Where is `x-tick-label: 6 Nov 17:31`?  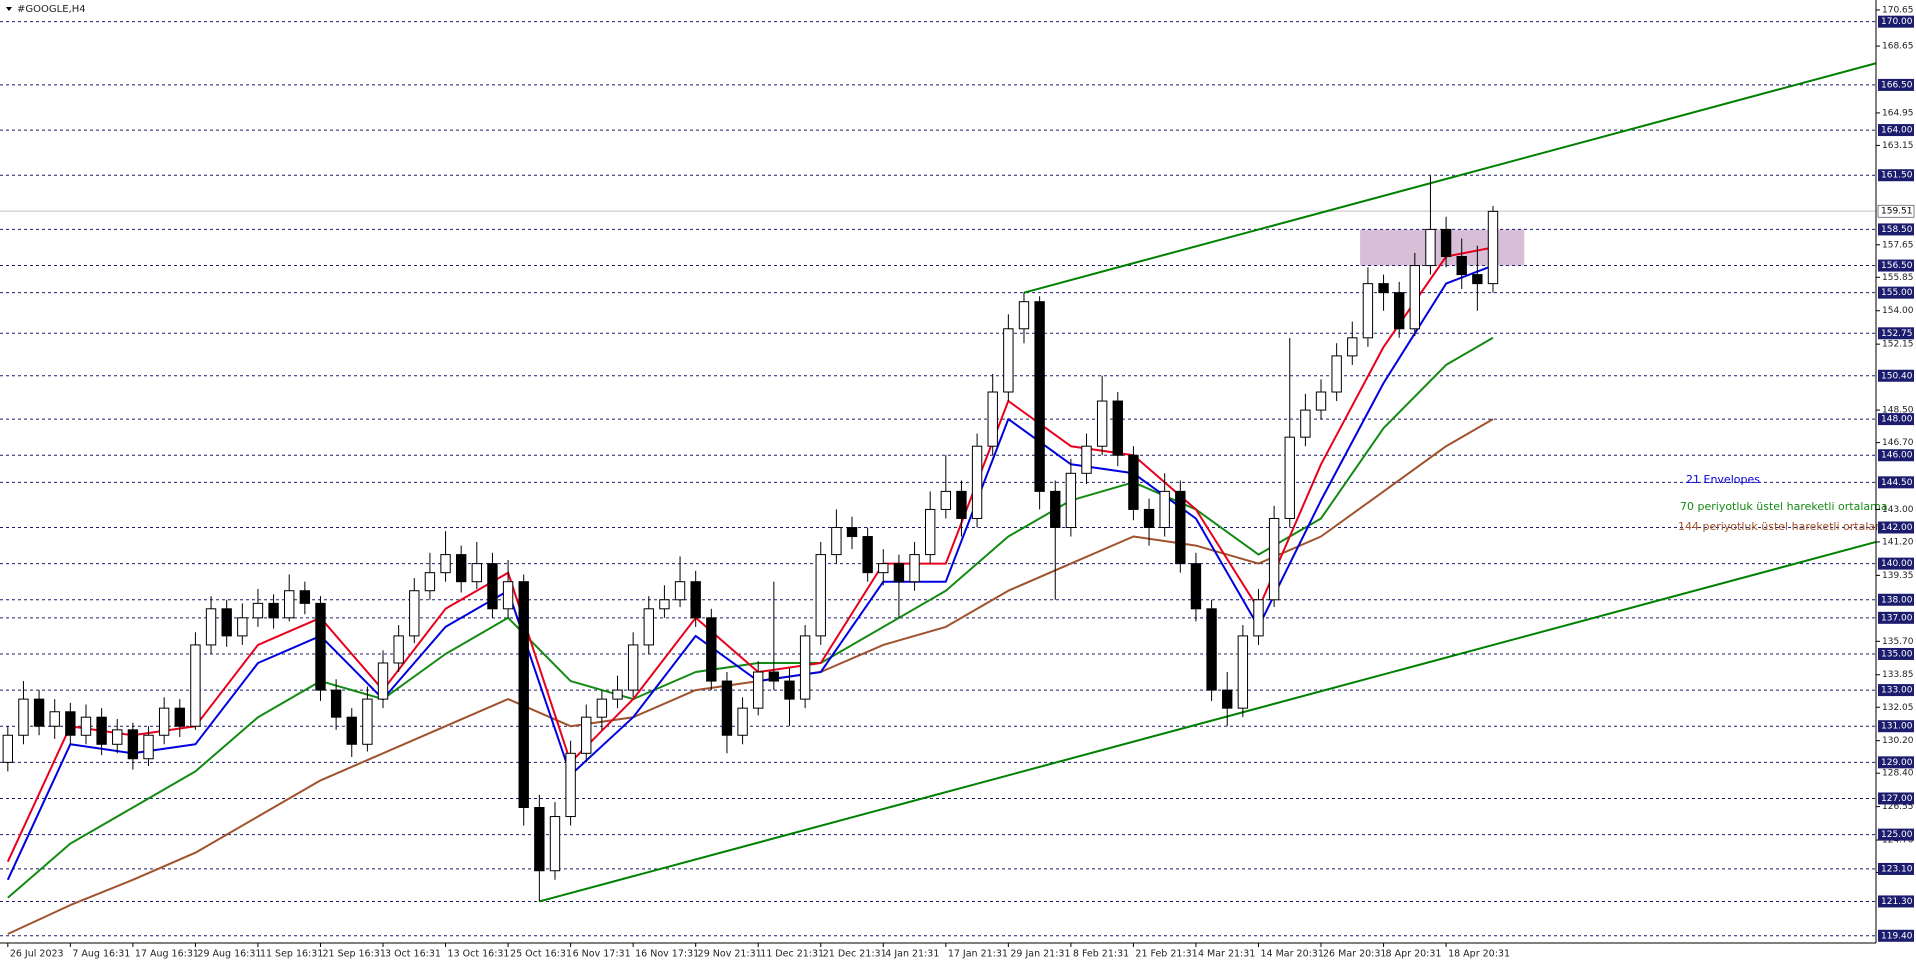 x-tick-label: 6 Nov 17:31 is located at coordinates (602, 954).